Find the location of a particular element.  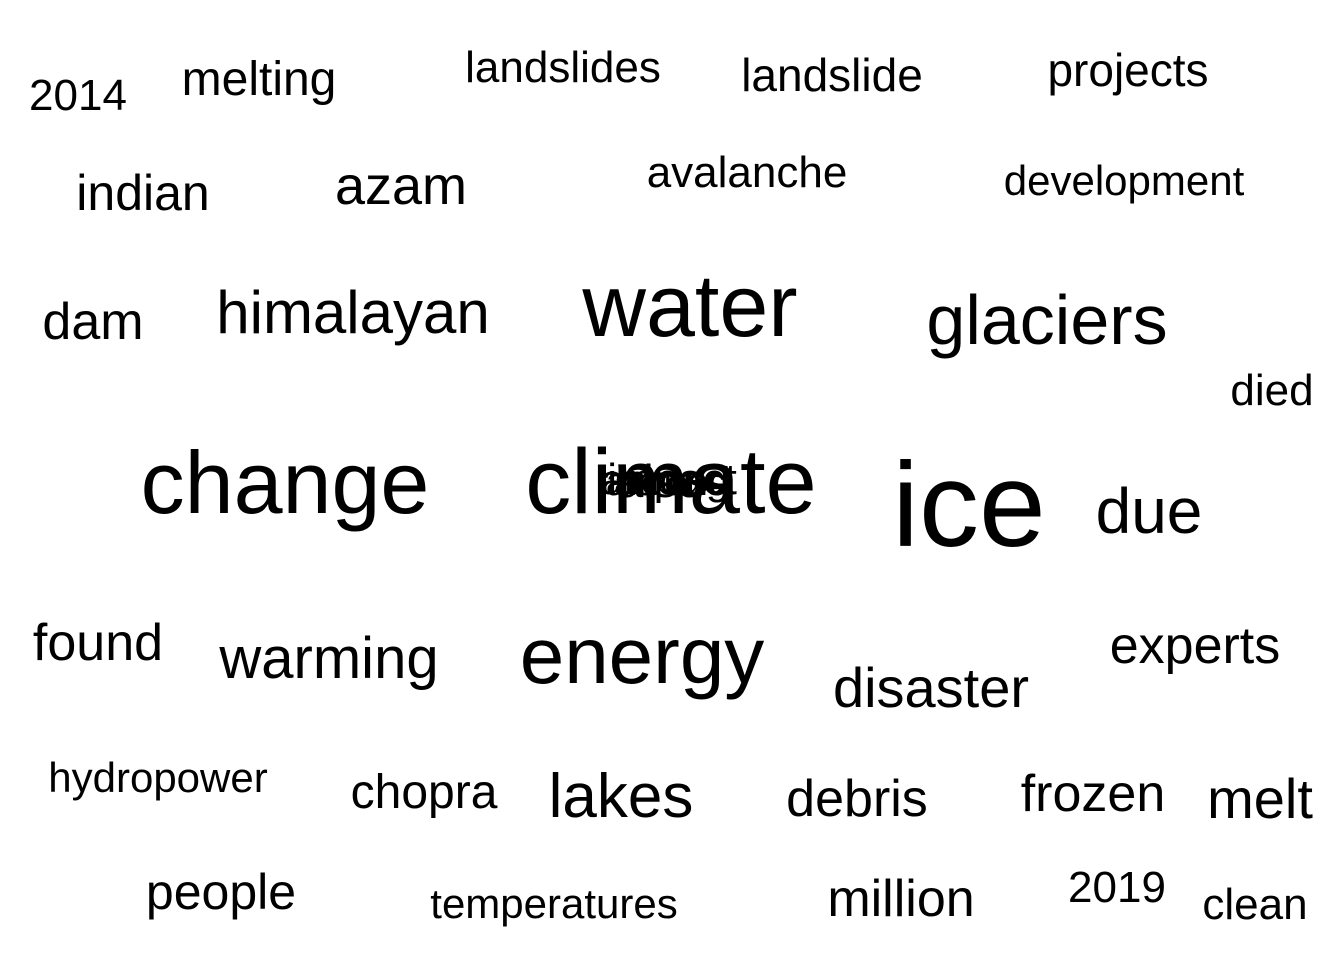

word-2019: 2019 is located at coordinates (1117, 887).